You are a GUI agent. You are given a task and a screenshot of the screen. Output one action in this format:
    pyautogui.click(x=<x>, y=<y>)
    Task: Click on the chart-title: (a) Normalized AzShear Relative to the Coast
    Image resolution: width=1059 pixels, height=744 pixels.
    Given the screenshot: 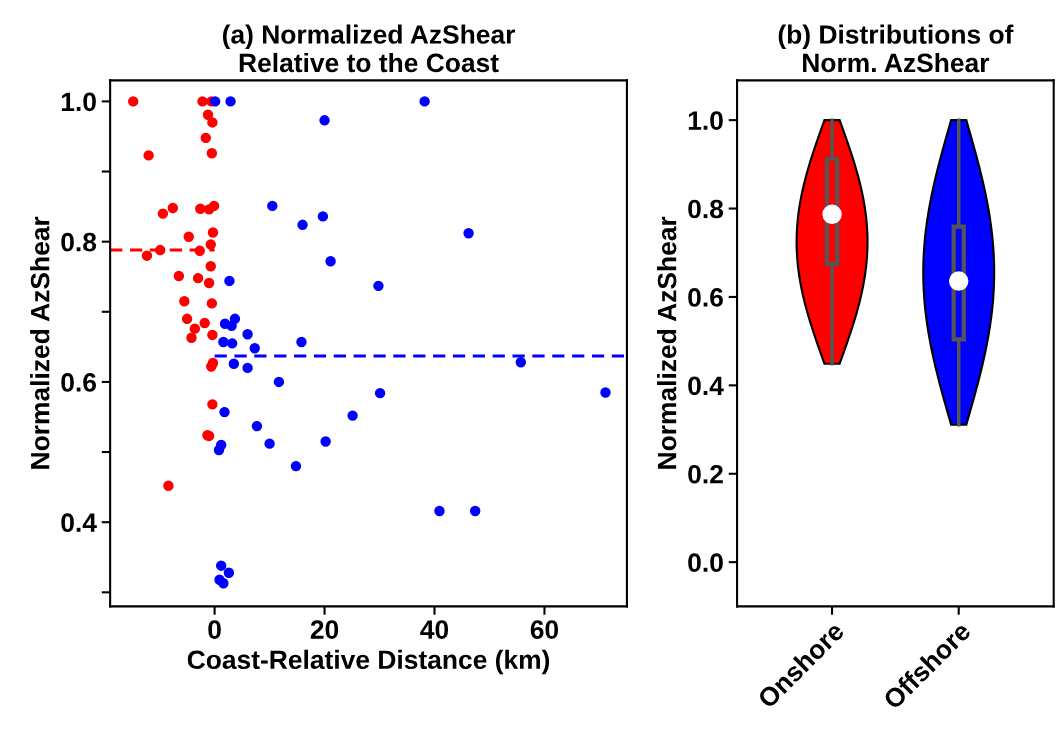 What is the action you would take?
    pyautogui.click(x=369, y=48)
    